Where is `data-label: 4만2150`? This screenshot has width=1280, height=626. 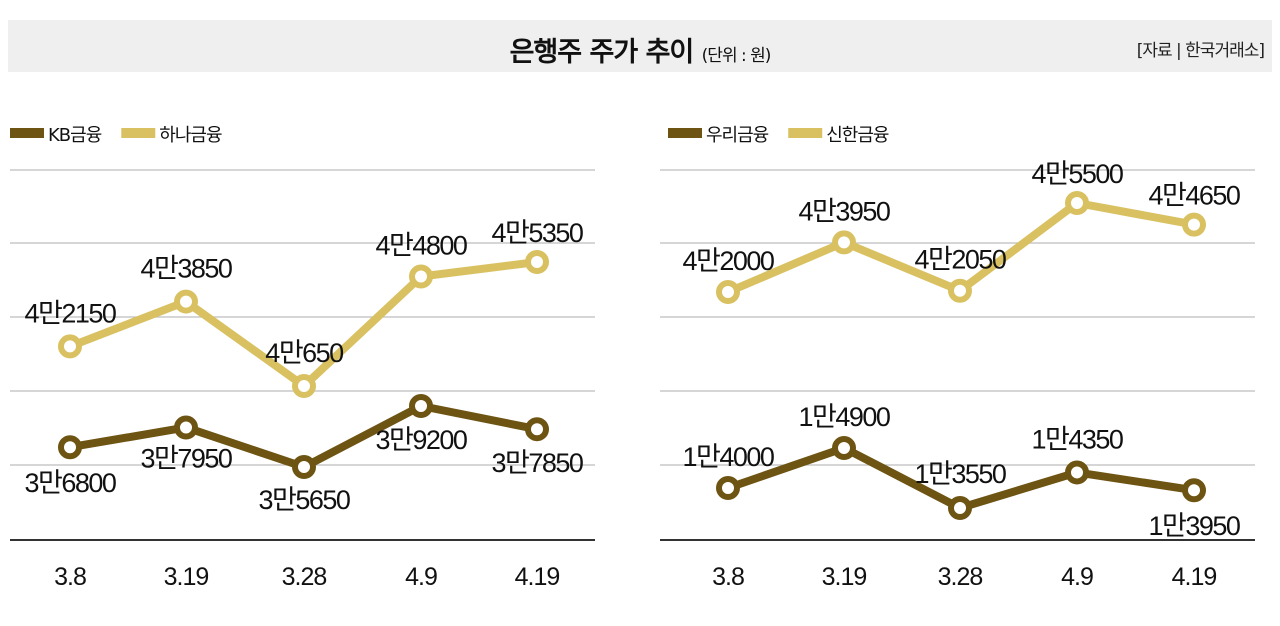
data-label: 4만2150 is located at coordinates (70, 313).